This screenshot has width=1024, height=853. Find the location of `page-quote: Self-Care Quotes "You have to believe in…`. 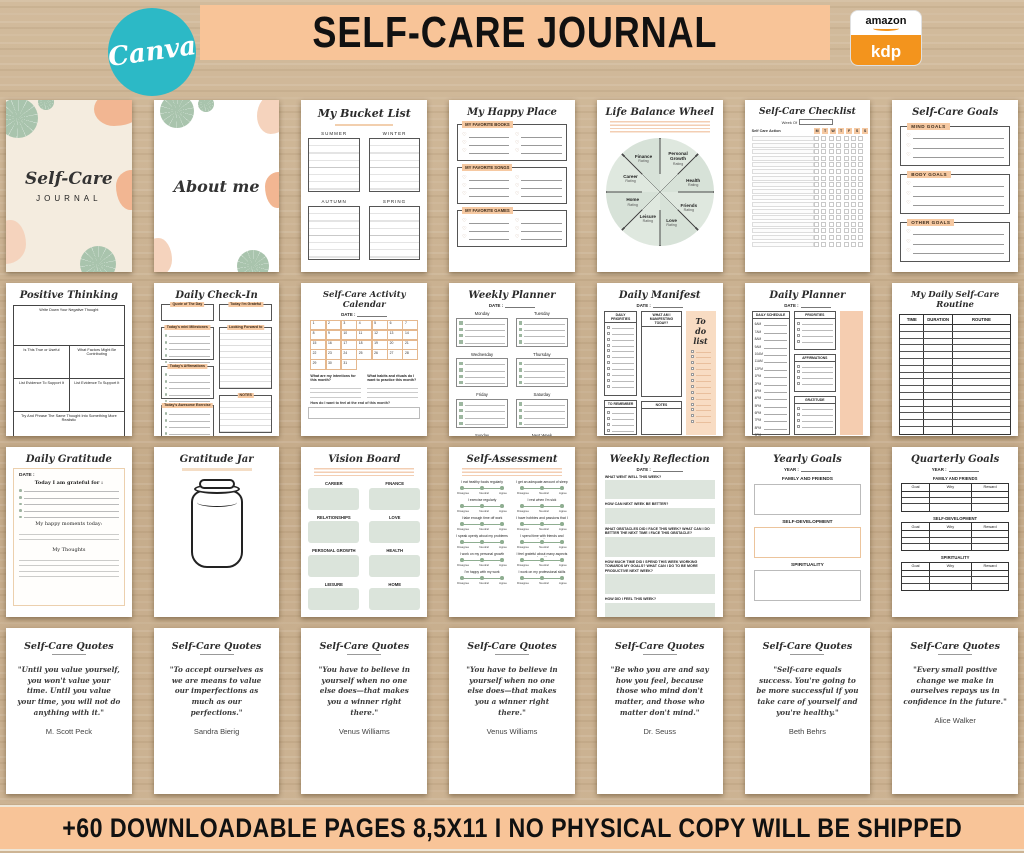

page-quote: Self-Care Quotes "You have to believe in… is located at coordinates (512, 711).